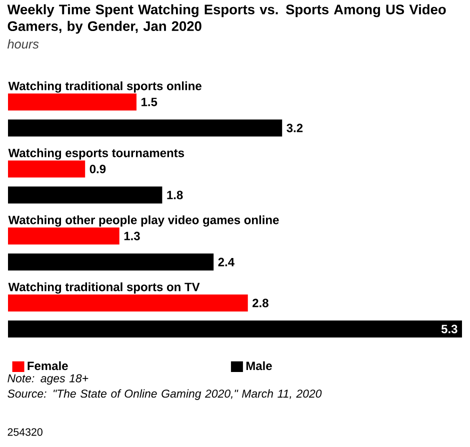 This screenshot has width=470, height=447. What do you see at coordinates (226, 262) in the screenshot?
I see `data-label: 2.4` at bounding box center [226, 262].